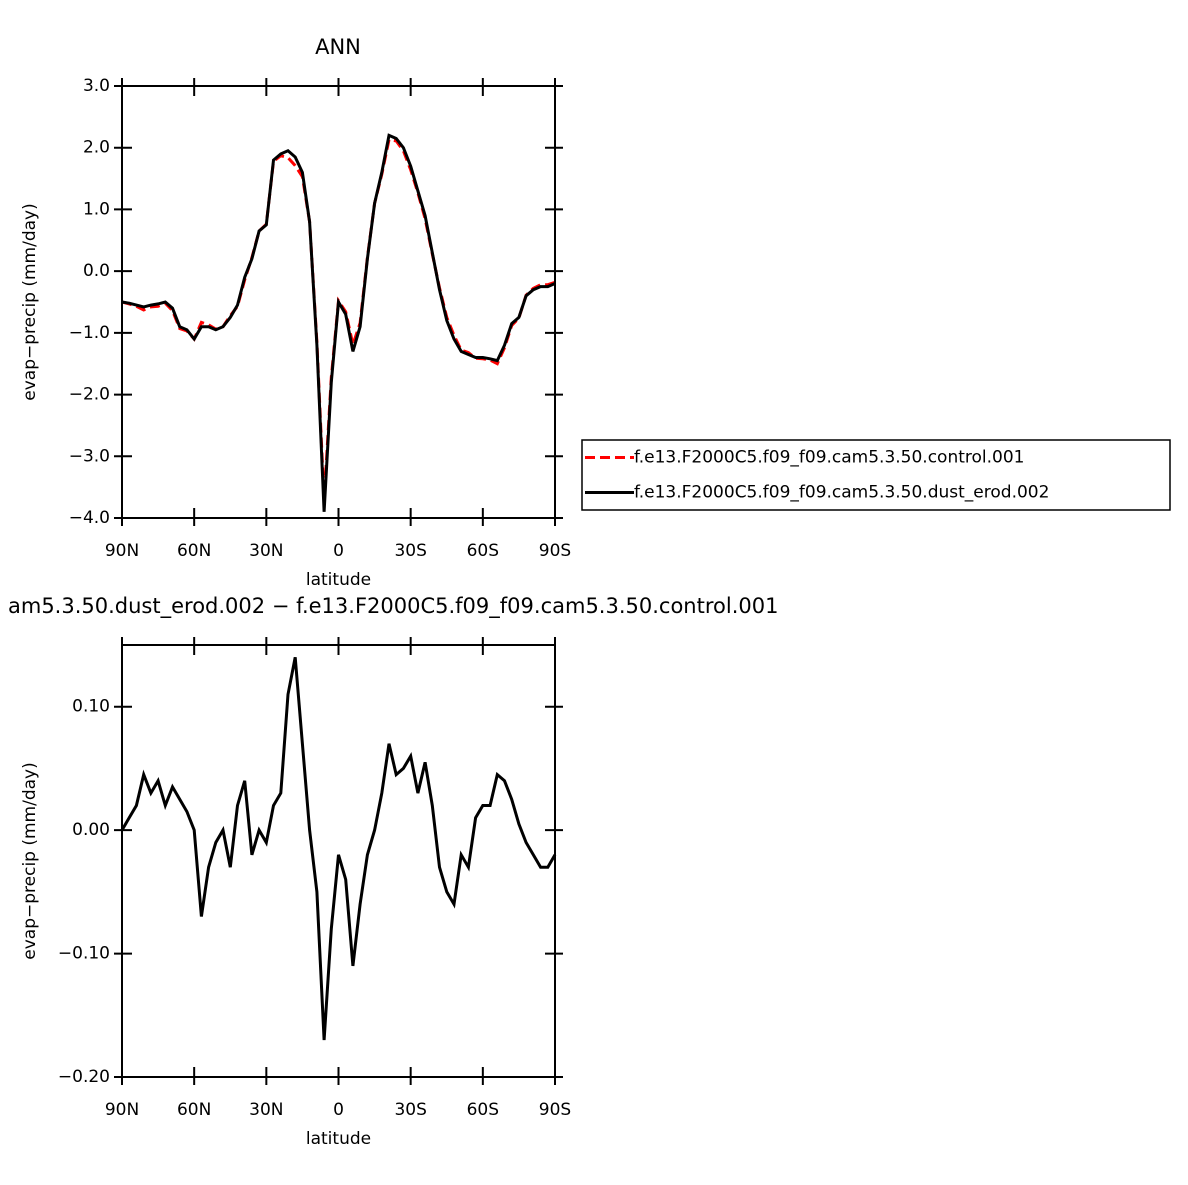 Image resolution: width=1188 pixels, height=1185 pixels. Describe the element at coordinates (84, 954) in the screenshot. I see `y-tick-label: −0.10` at that location.